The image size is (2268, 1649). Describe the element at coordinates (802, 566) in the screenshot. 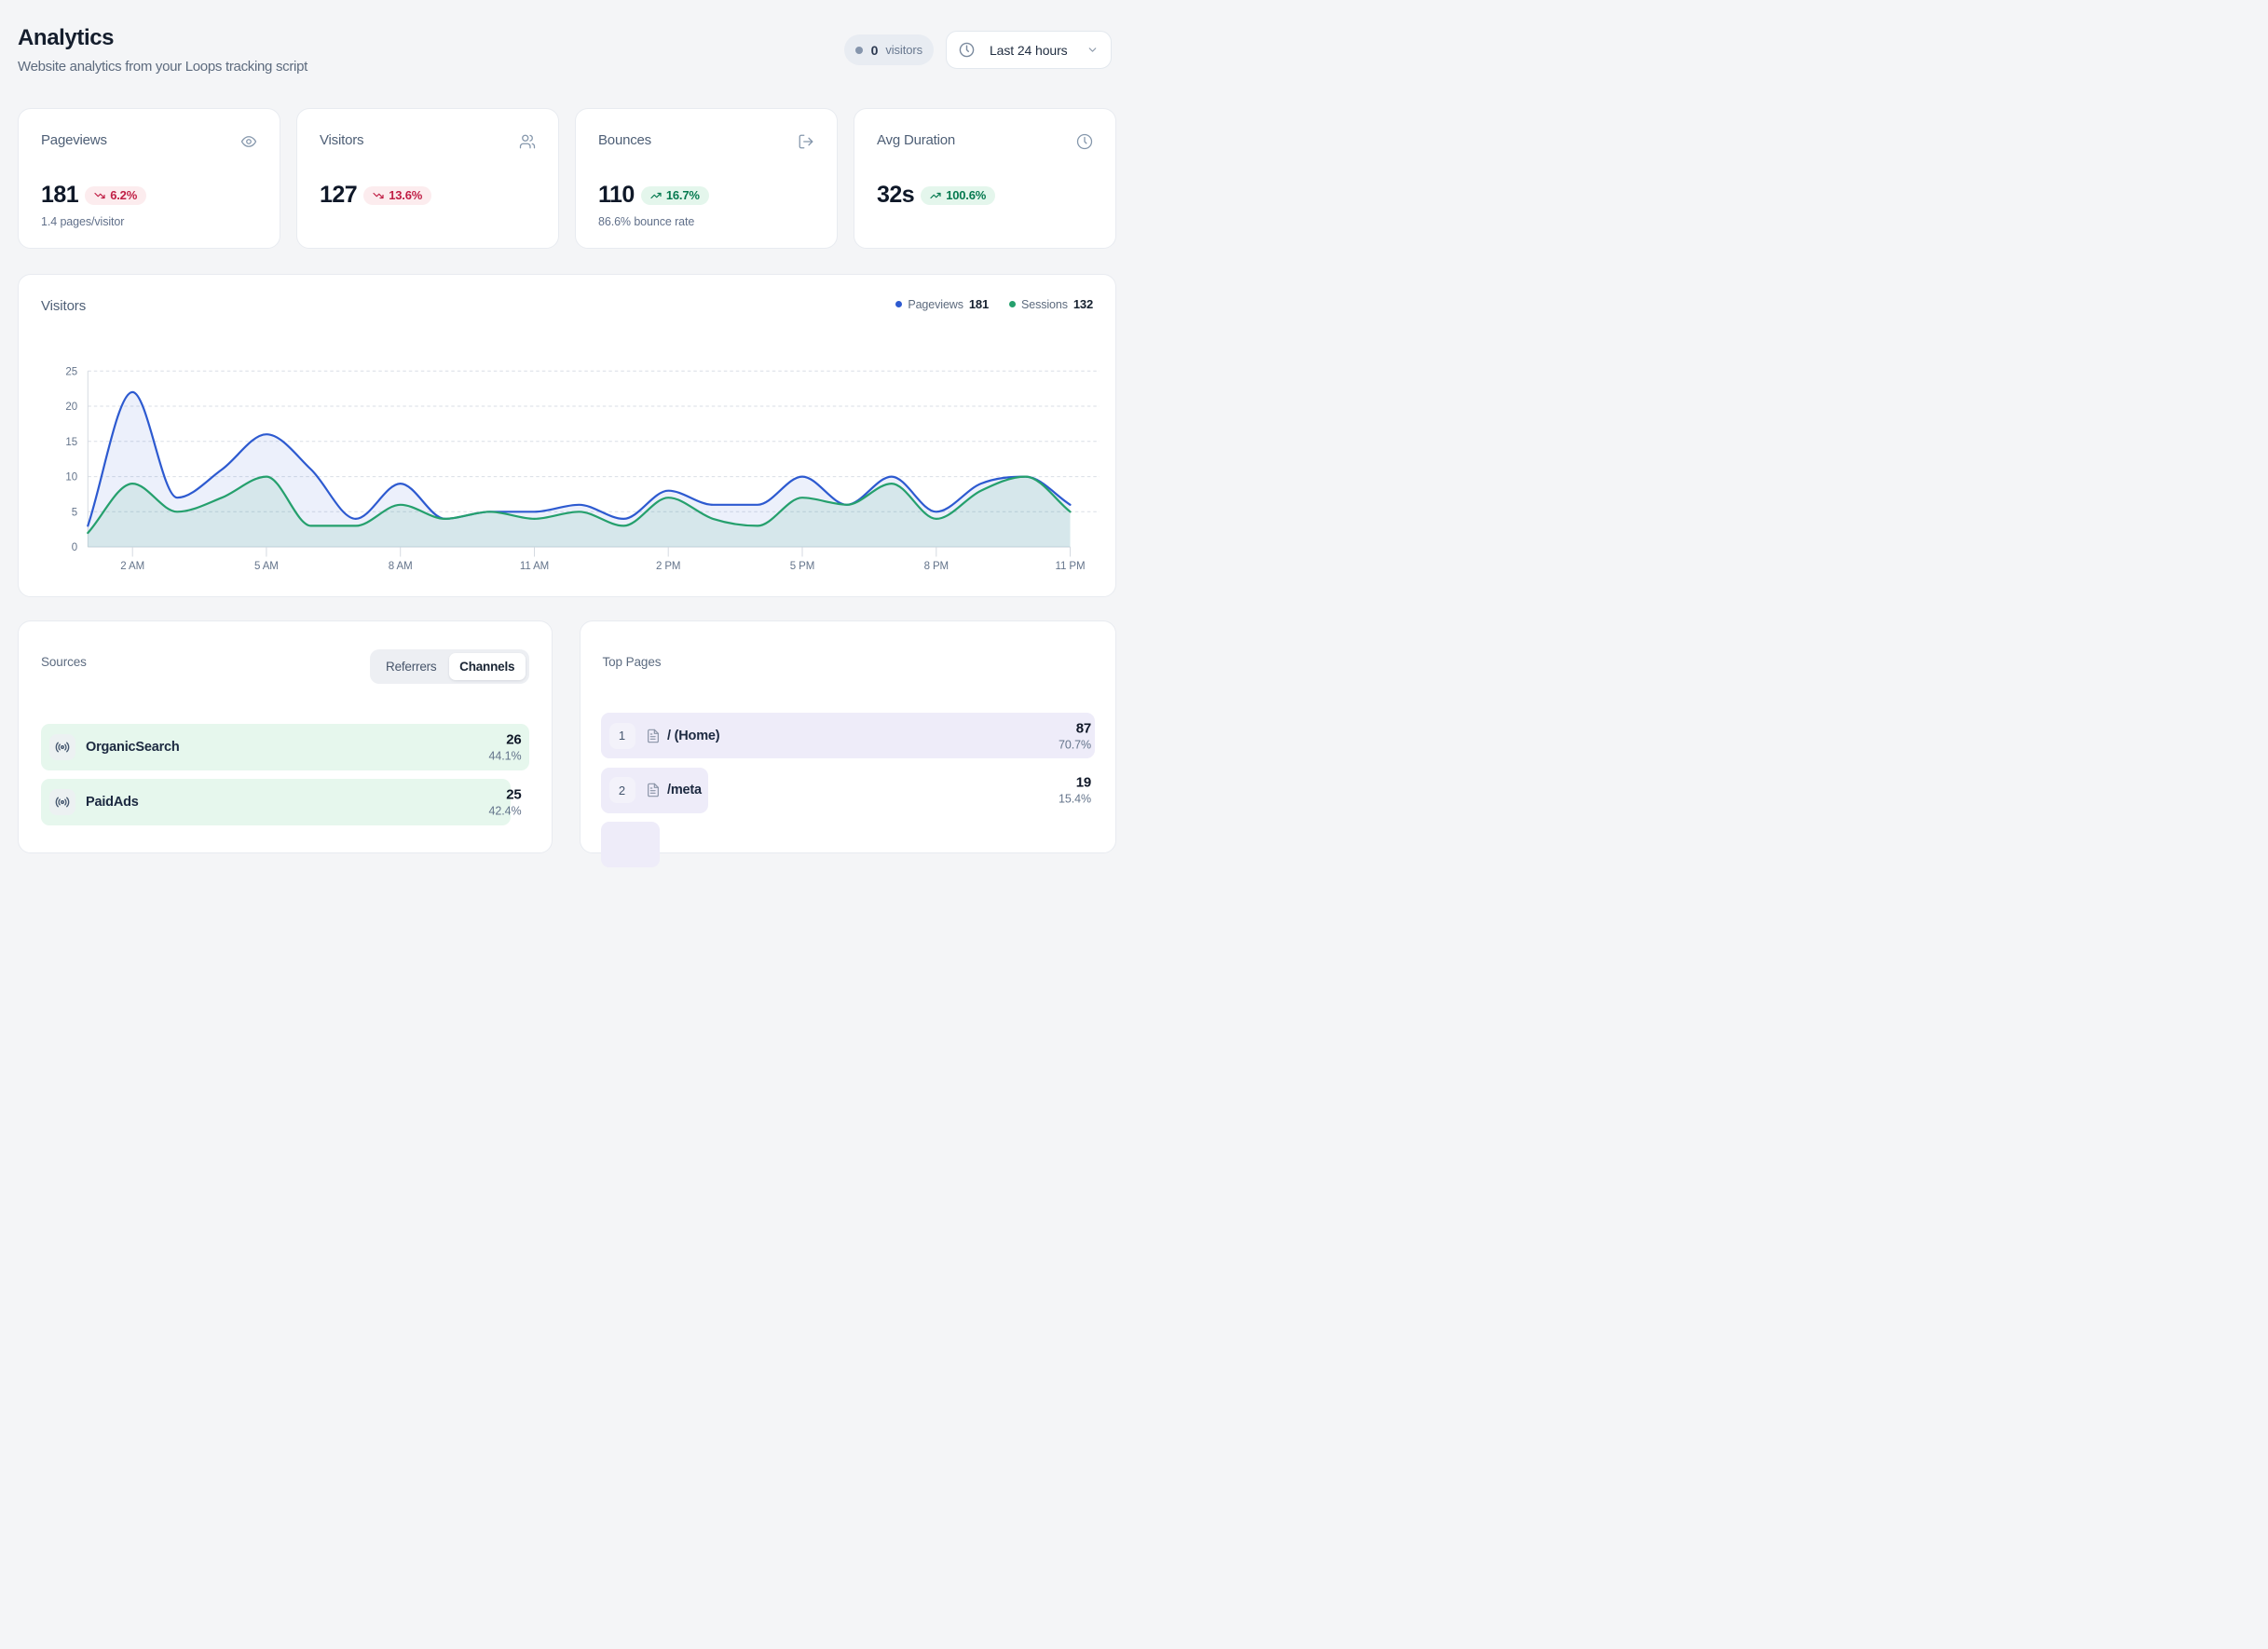

I see `svg-text: 5 PM` at that location.